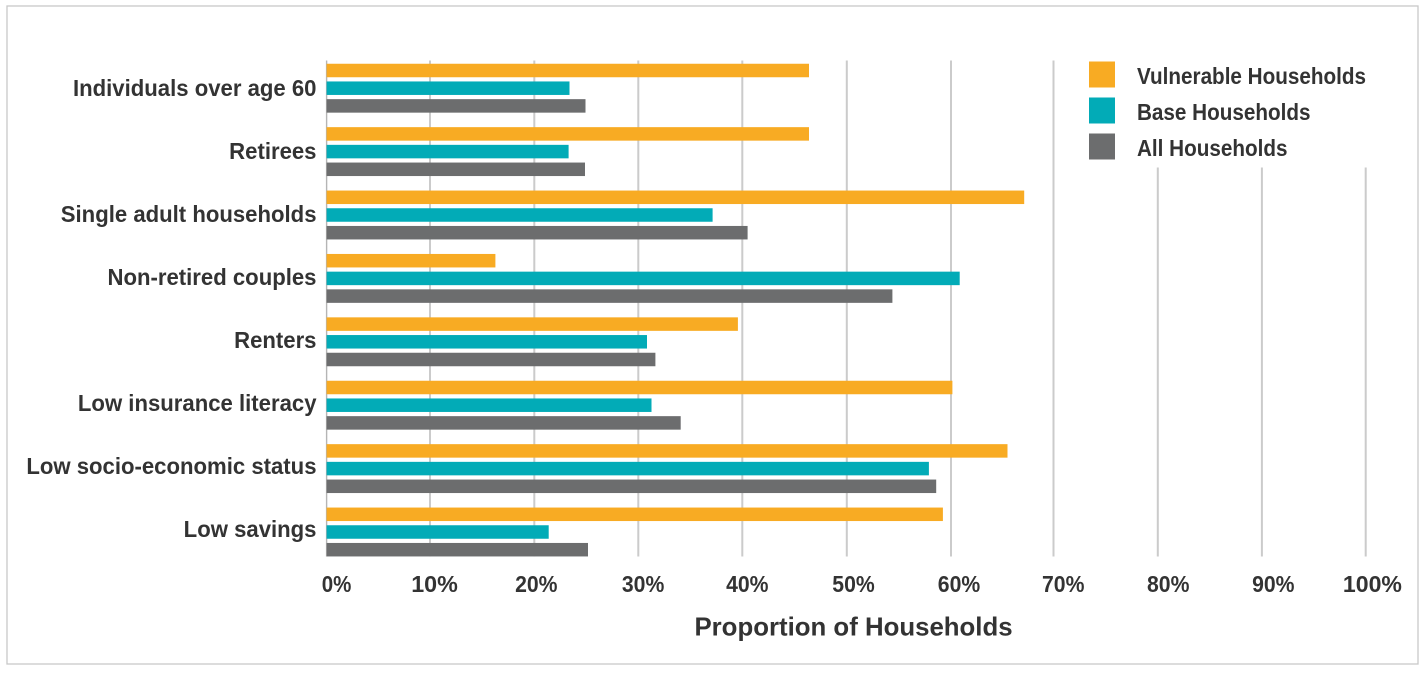 The image size is (1425, 677). What do you see at coordinates (275, 339) in the screenshot?
I see `svg-text: Renters` at bounding box center [275, 339].